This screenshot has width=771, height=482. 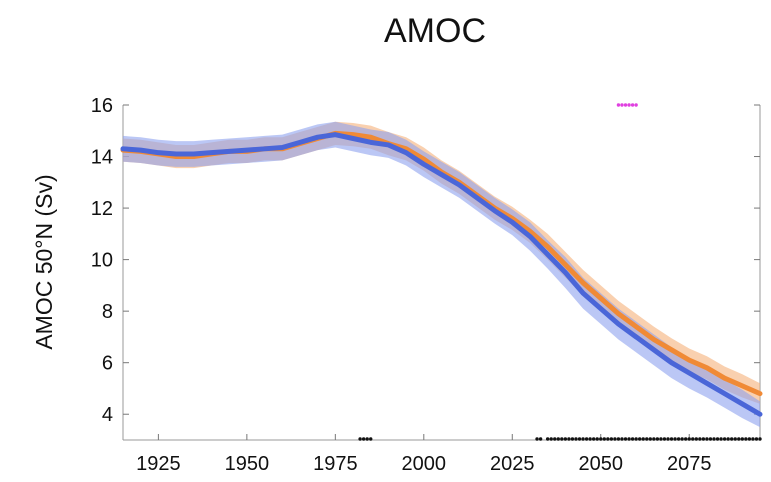 What do you see at coordinates (107, 415) in the screenshot?
I see `y-tick-label: 4` at bounding box center [107, 415].